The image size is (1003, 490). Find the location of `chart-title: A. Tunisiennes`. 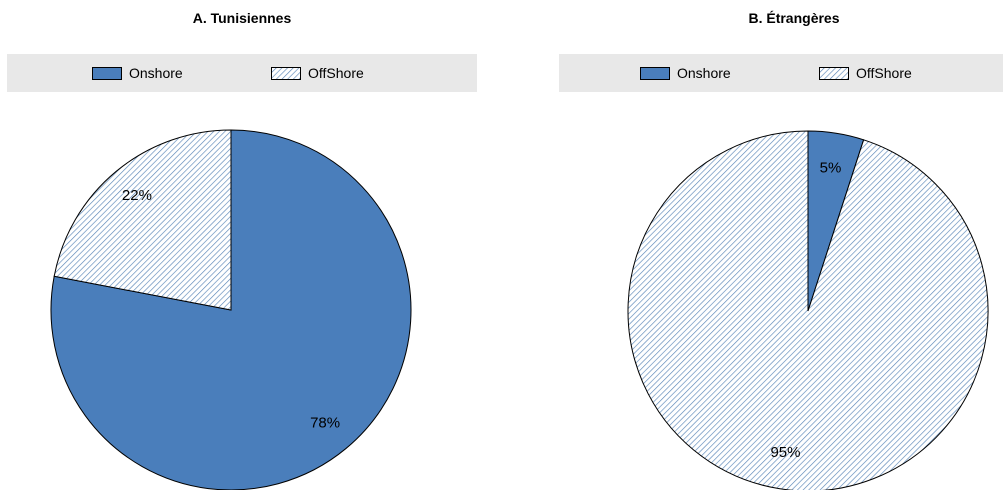

chart-title: A. Tunisiennes is located at coordinates (242, 18).